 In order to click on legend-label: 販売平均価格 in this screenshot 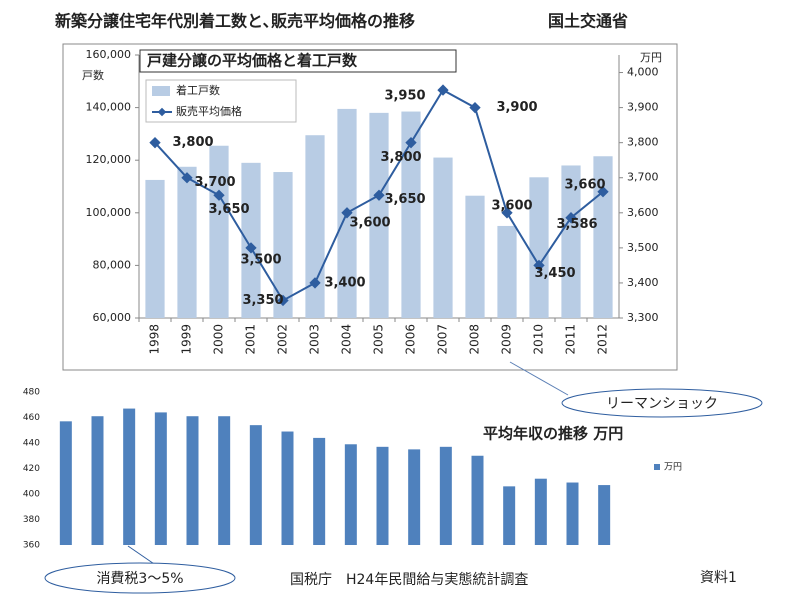, I will do `click(209, 111)`.